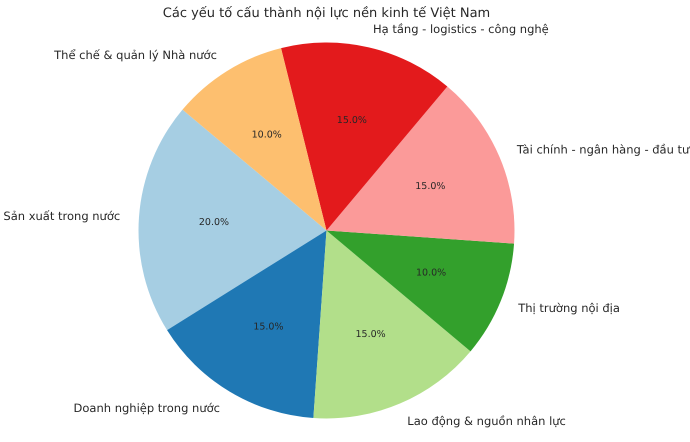  What do you see at coordinates (135, 55) in the screenshot?
I see `slice-label: Thể chế & quản lý Nhà nước` at bounding box center [135, 55].